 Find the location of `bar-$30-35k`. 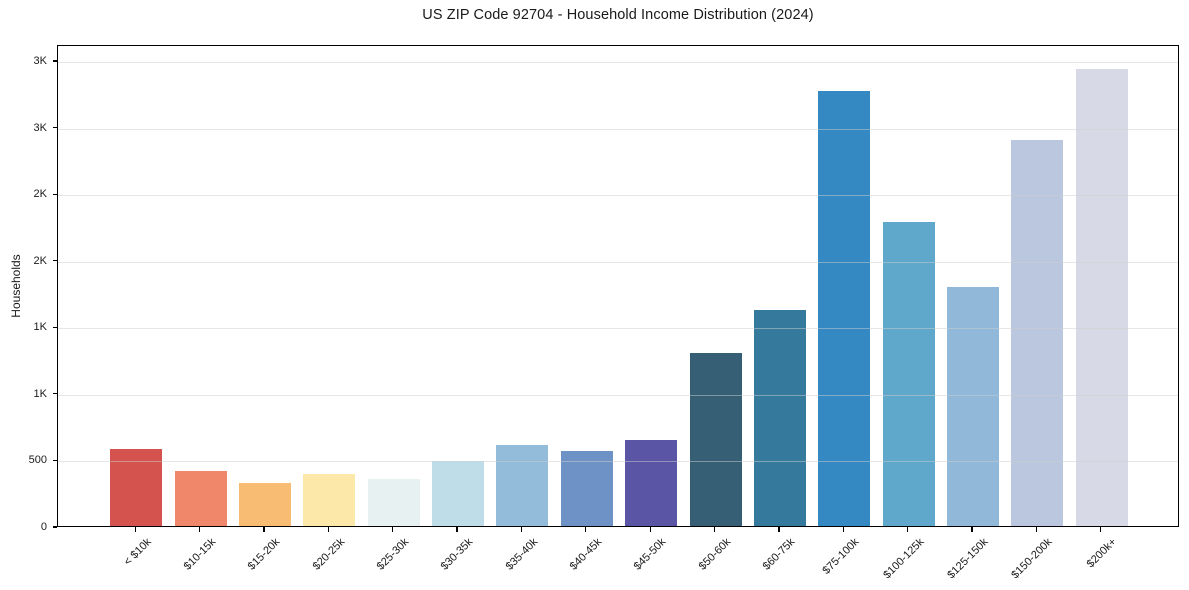

bar-$30-35k is located at coordinates (458, 493).